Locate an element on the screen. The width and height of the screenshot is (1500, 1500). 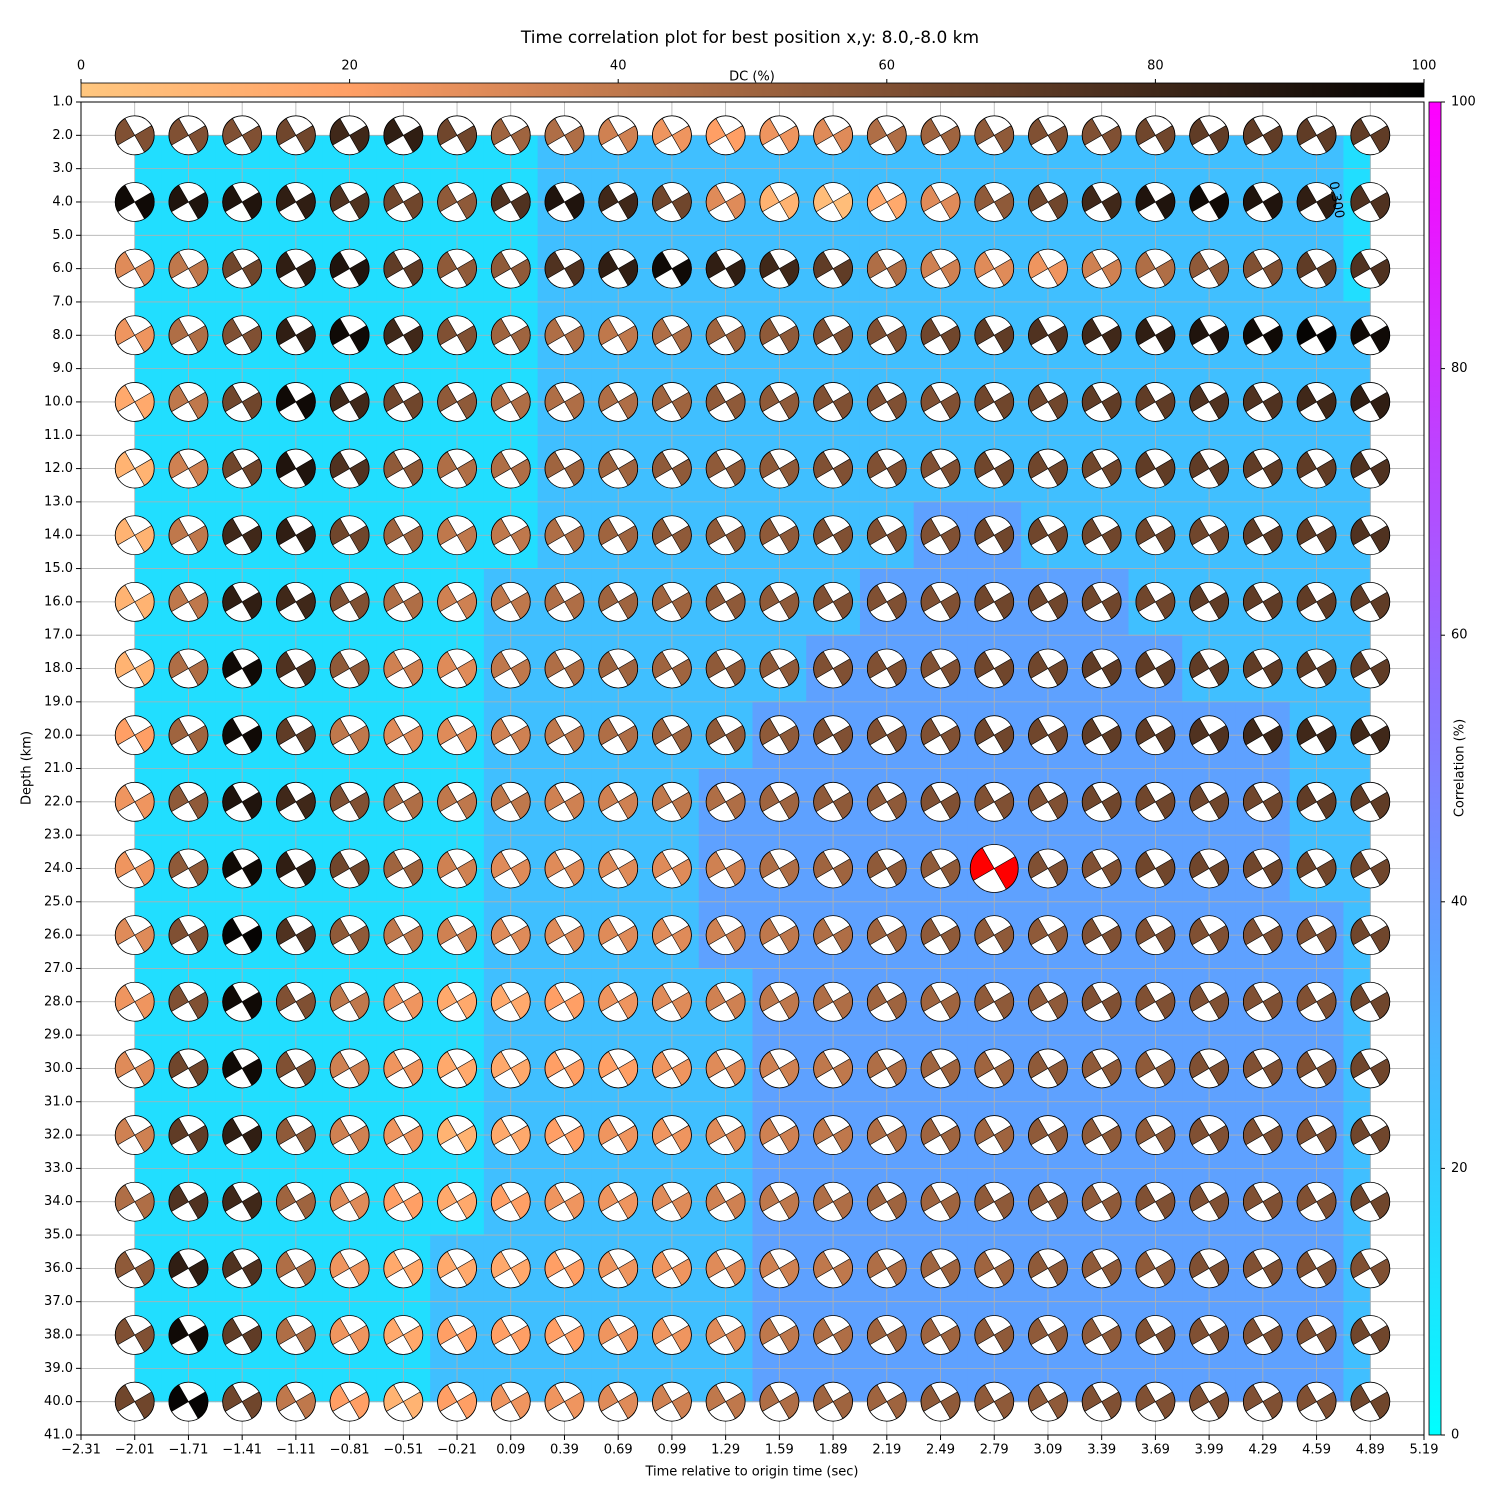
y-tick-label: 26.0 is located at coordinates (58, 935).